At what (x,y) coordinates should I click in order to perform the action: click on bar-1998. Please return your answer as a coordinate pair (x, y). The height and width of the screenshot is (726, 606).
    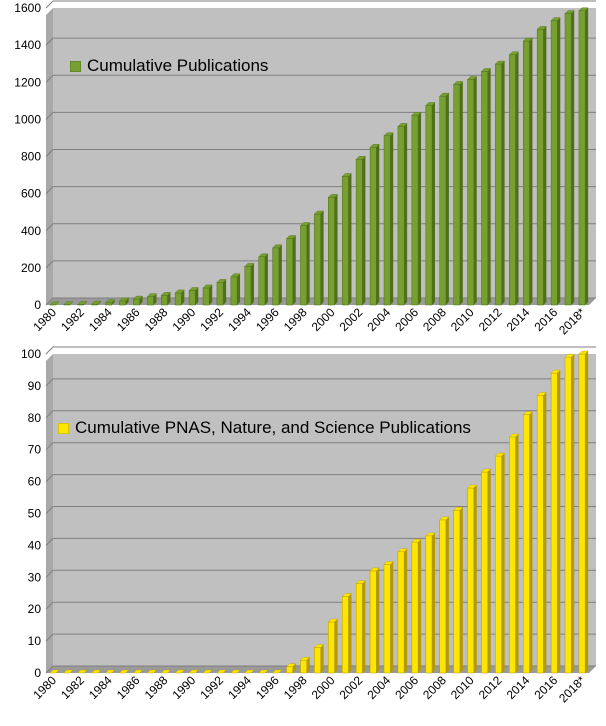
    Looking at the image, I should click on (304, 264).